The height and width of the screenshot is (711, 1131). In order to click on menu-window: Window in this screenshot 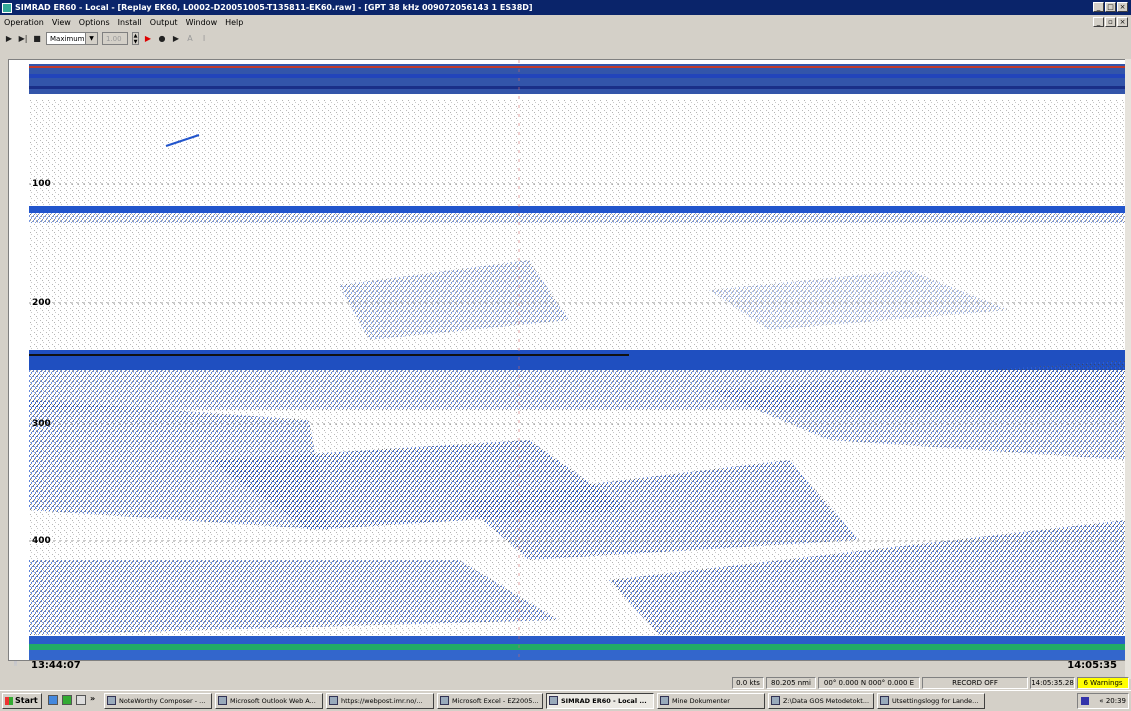, I will do `click(201, 22)`.